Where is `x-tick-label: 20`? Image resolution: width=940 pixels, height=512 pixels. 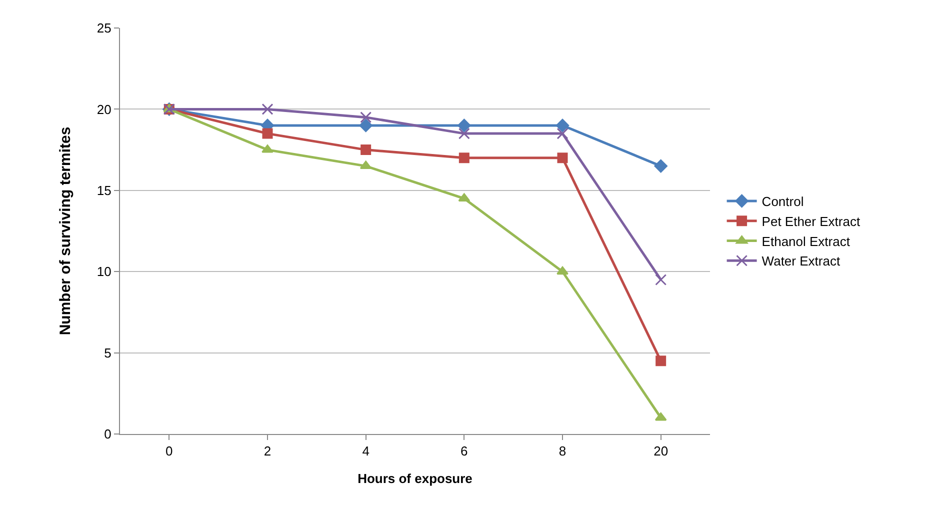 x-tick-label: 20 is located at coordinates (661, 451).